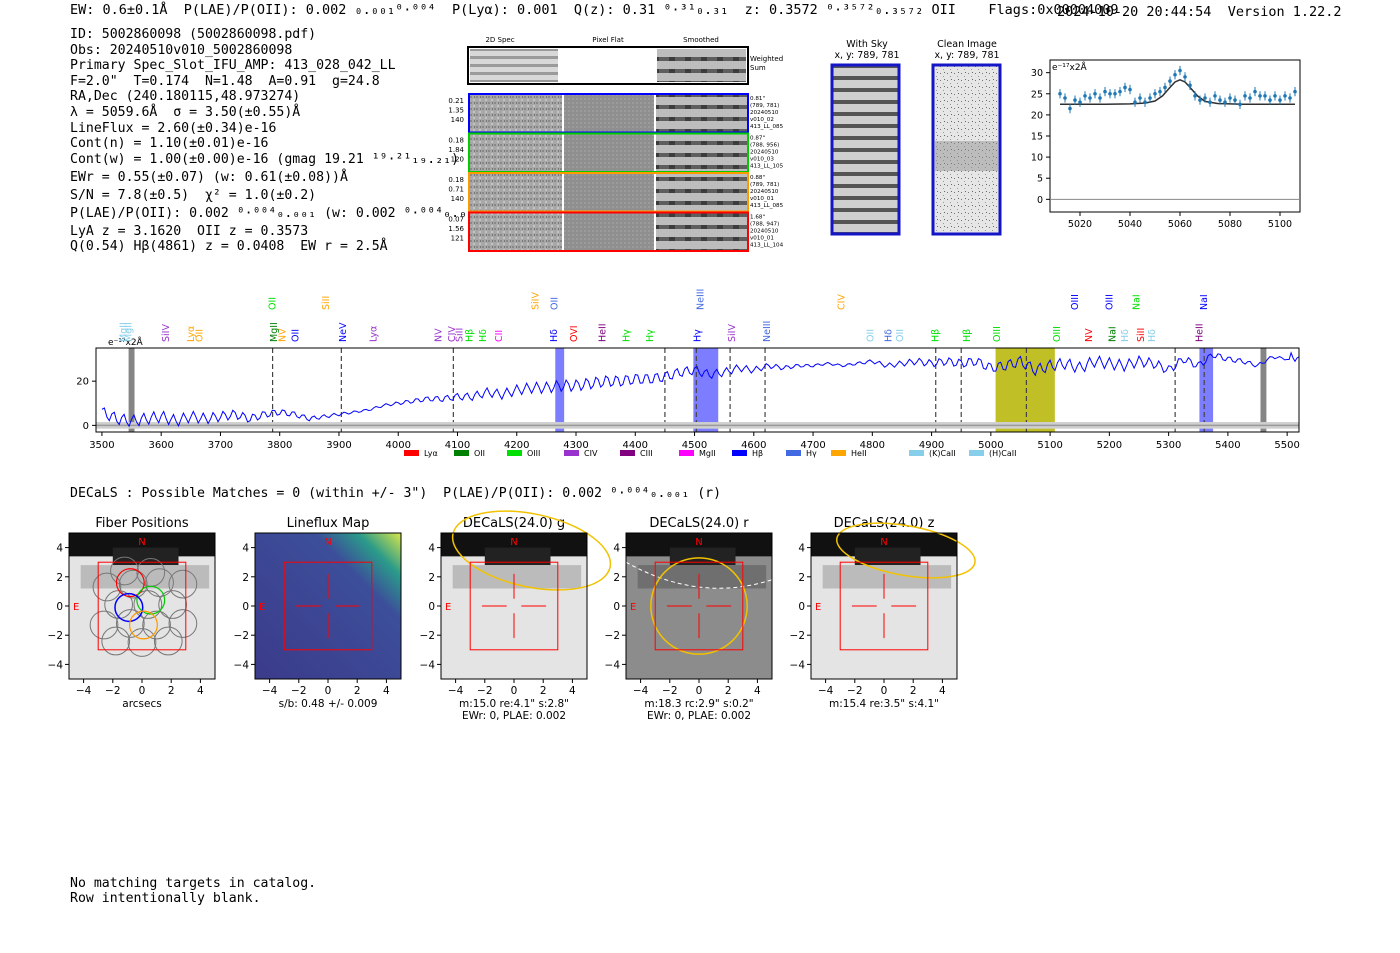  I want to click on shaded-region, so click(131, 390).